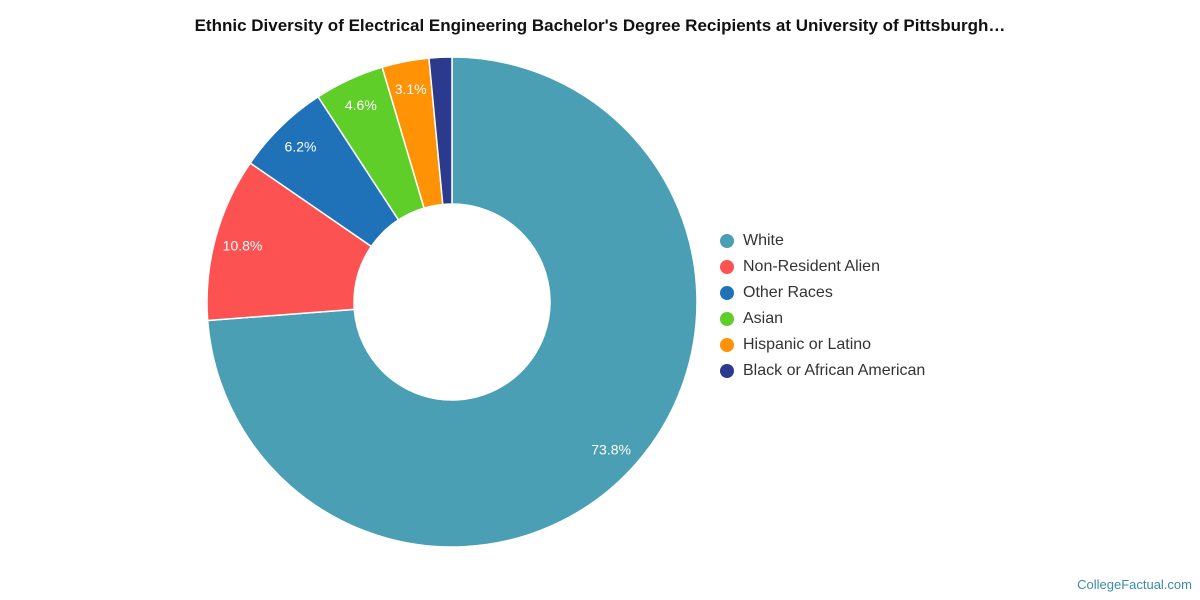 The image size is (1200, 600). I want to click on legend-label: Non-Resident Alien, so click(811, 266).